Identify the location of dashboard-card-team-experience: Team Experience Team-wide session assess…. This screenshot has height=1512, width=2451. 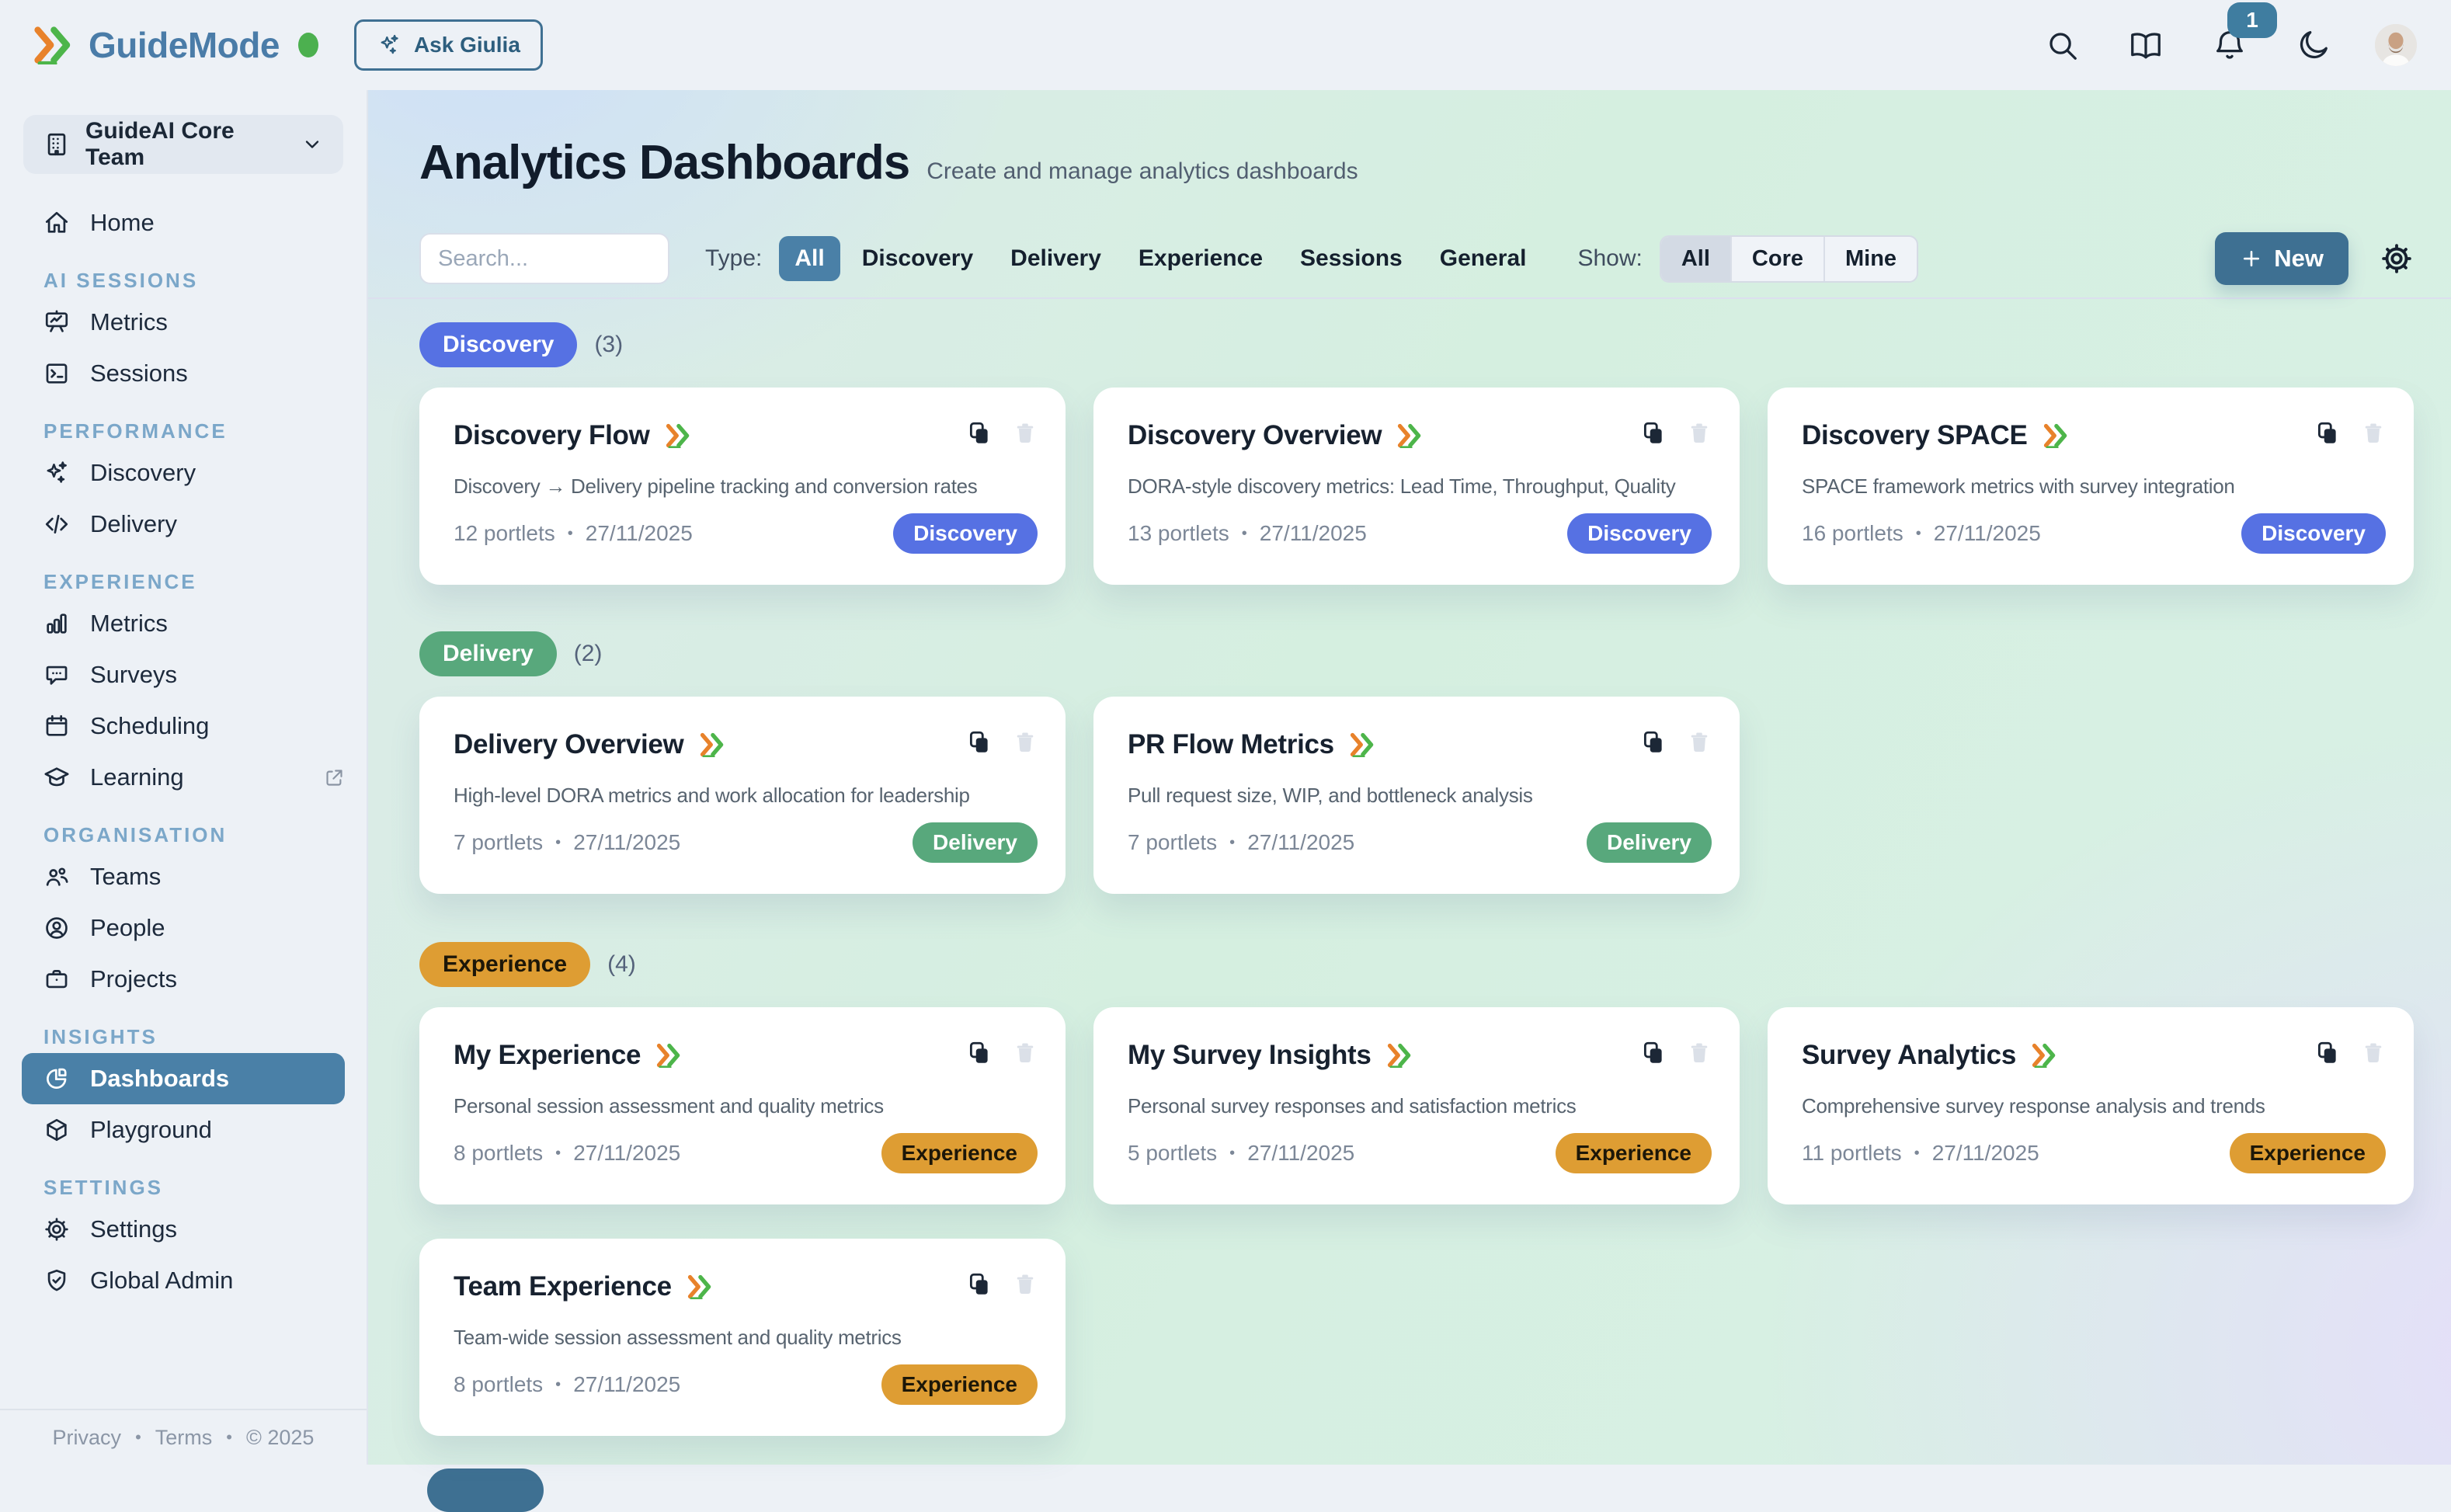
(742, 1337).